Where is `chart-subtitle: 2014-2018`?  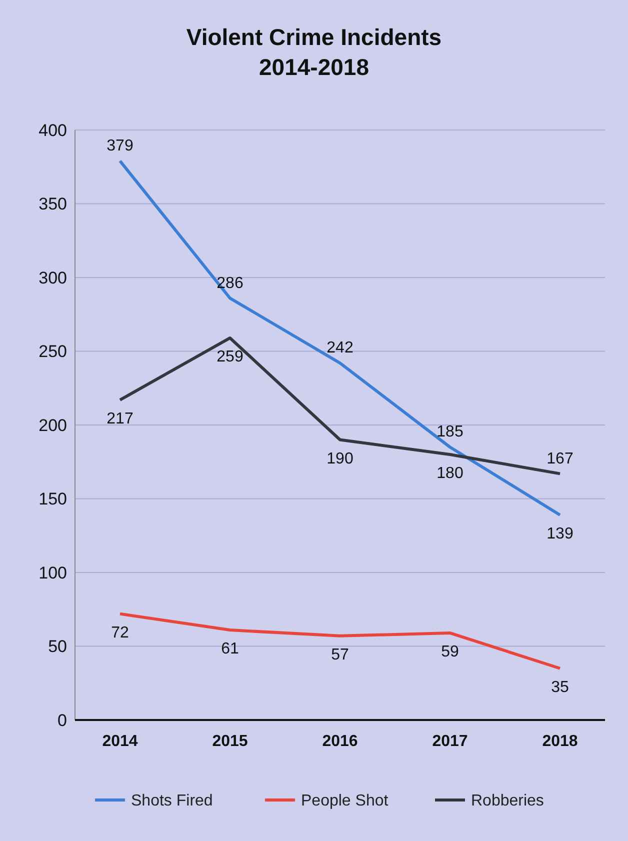
chart-subtitle: 2014-2018 is located at coordinates (314, 67).